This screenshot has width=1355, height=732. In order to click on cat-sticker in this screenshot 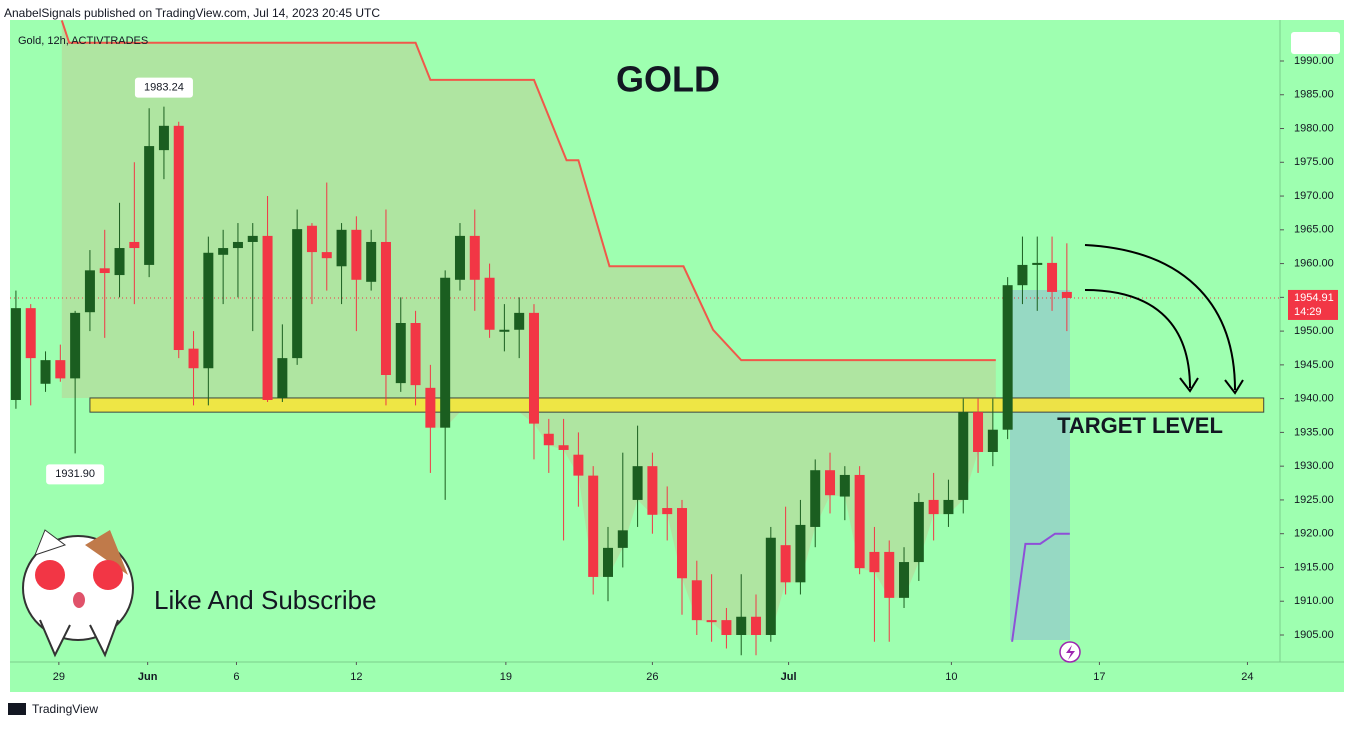, I will do `click(78, 593)`.